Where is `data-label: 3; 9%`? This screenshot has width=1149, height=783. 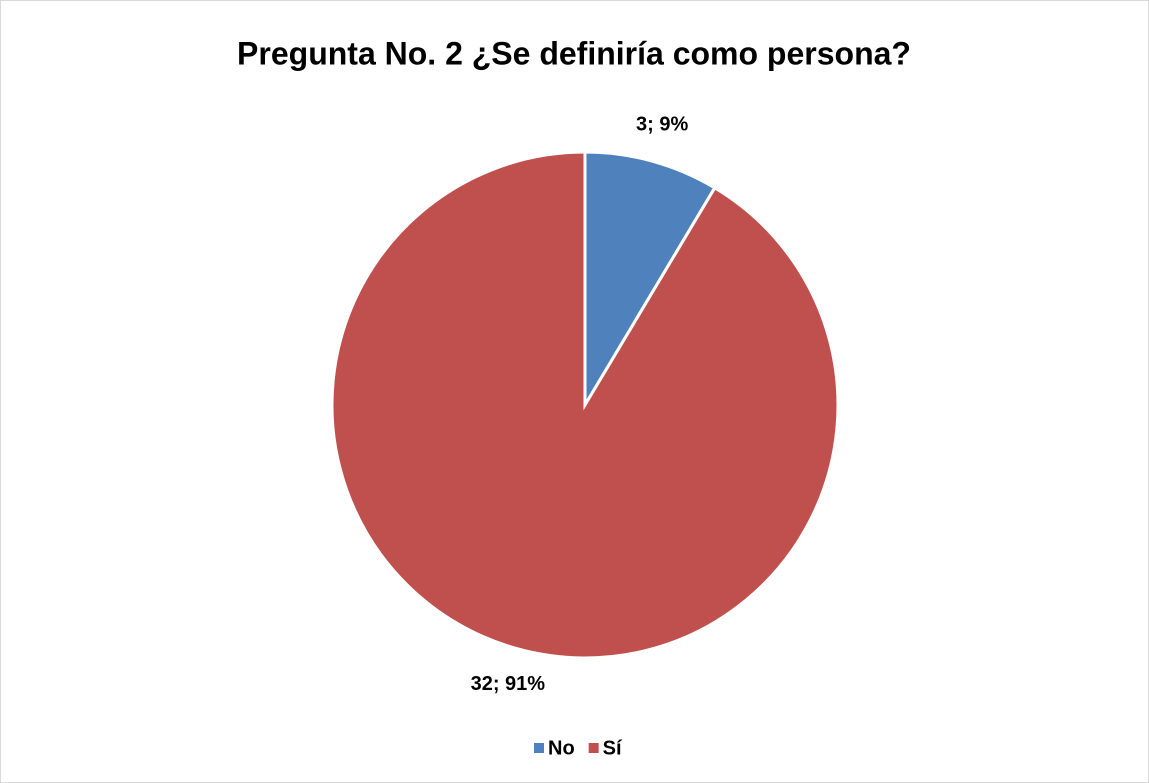 data-label: 3; 9% is located at coordinates (662, 125).